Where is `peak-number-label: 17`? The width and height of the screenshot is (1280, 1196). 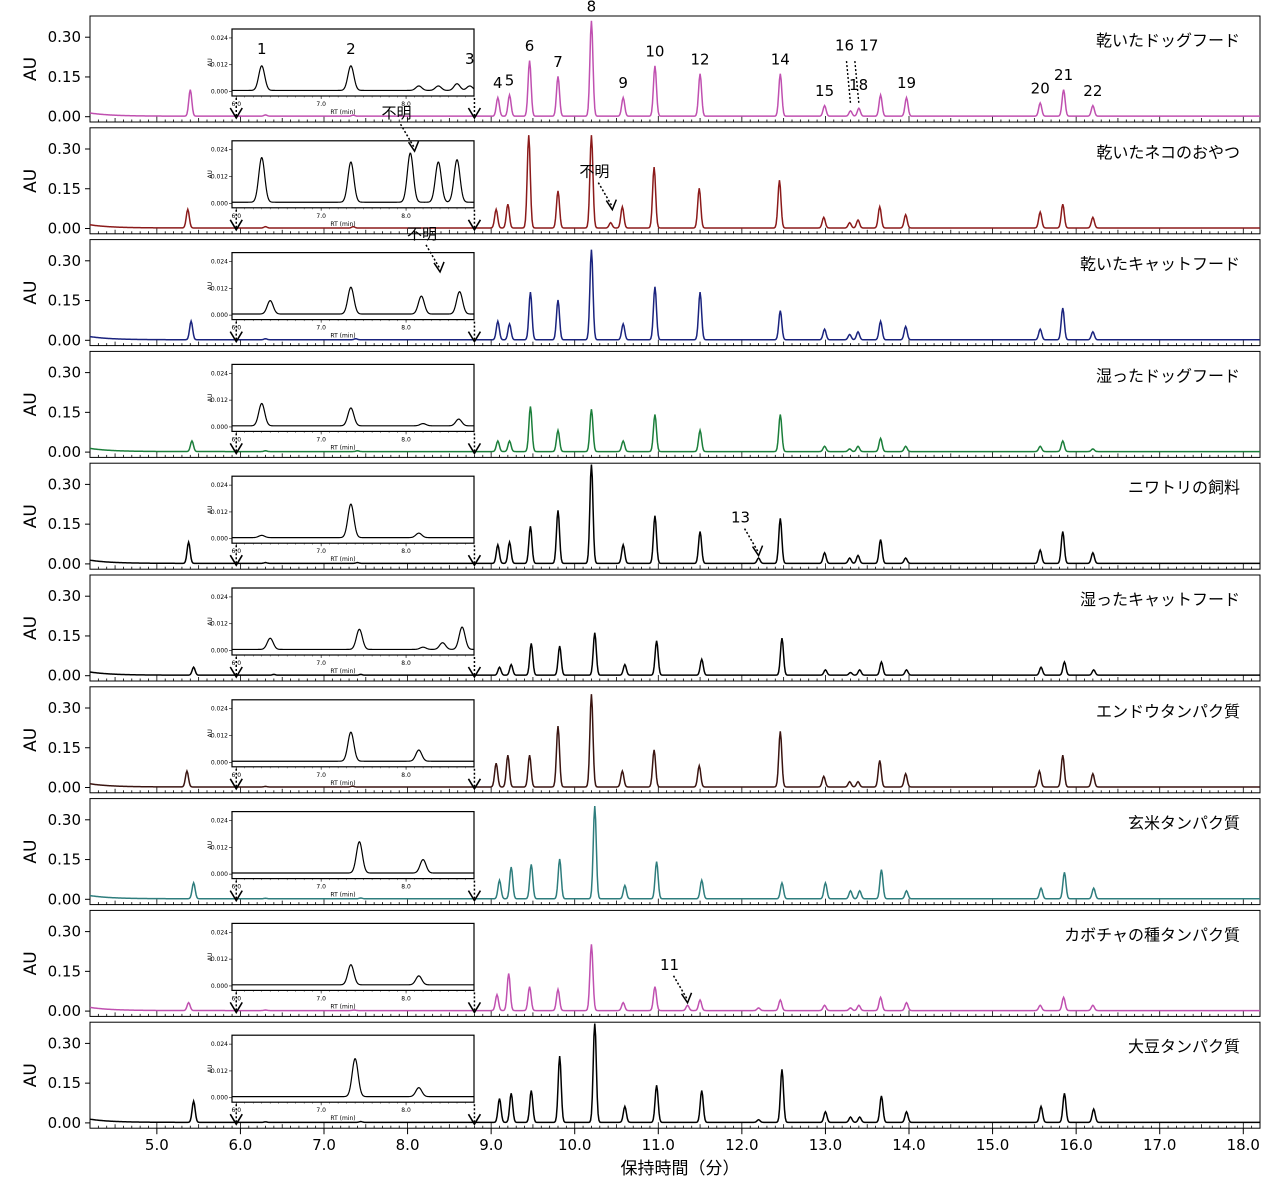
peak-number-label: 17 is located at coordinates (868, 45).